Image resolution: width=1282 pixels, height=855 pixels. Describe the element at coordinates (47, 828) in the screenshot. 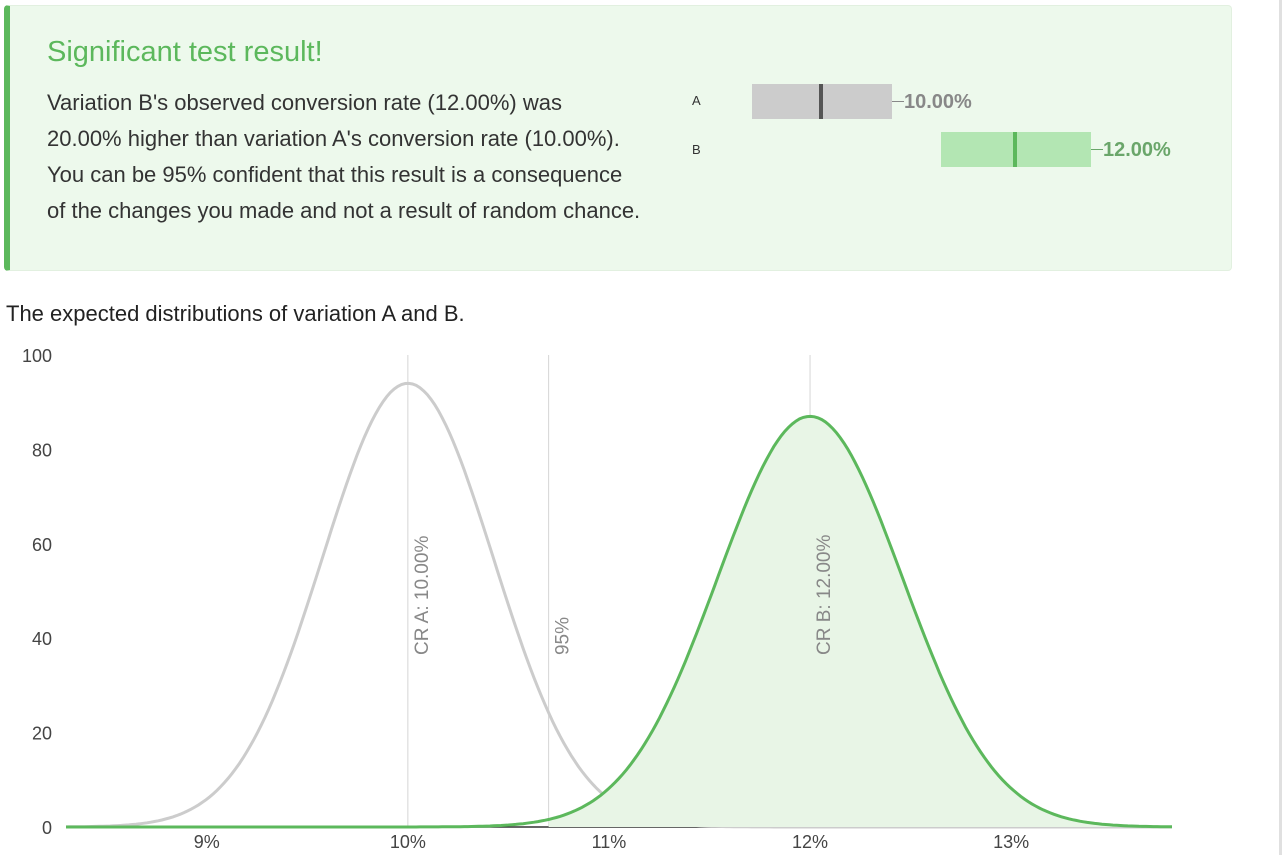

I see `y-tick-label: 0` at that location.